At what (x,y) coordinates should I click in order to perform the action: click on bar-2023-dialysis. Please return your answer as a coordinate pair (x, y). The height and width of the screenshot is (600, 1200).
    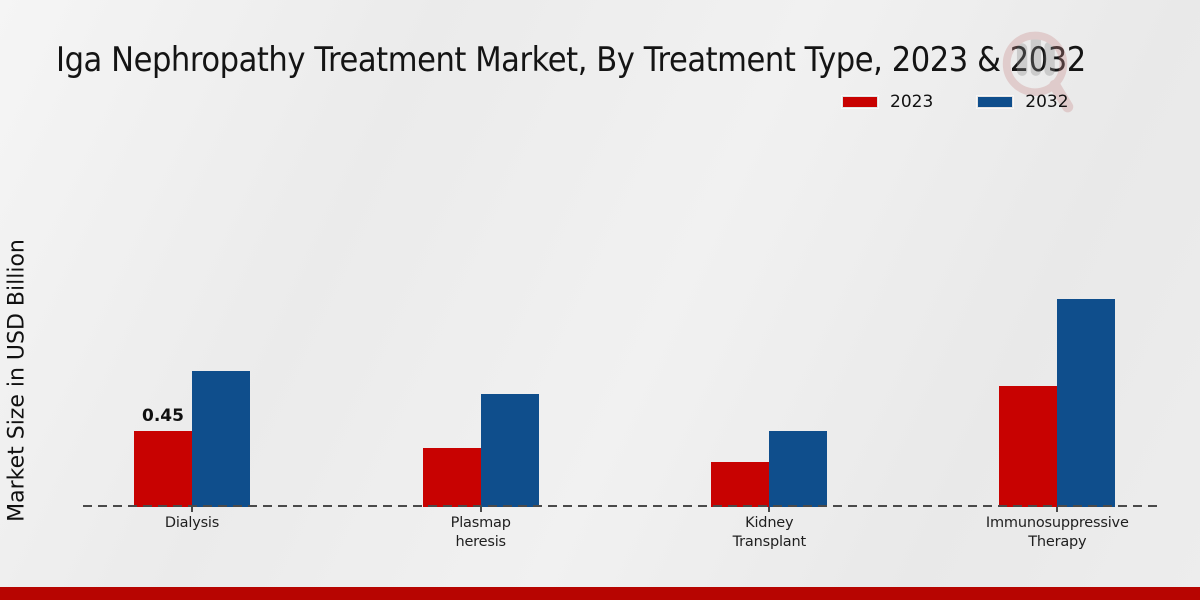
    Looking at the image, I should click on (163, 469).